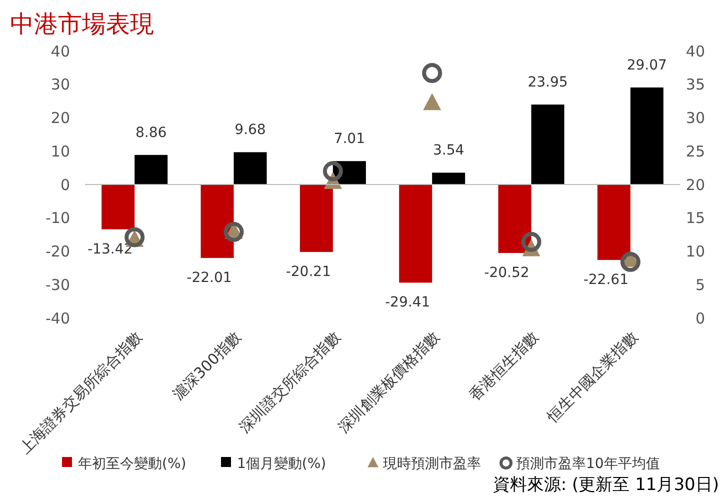 This screenshot has width=727, height=496. What do you see at coordinates (60, 51) in the screenshot?
I see `y-tick-label: 40` at bounding box center [60, 51].